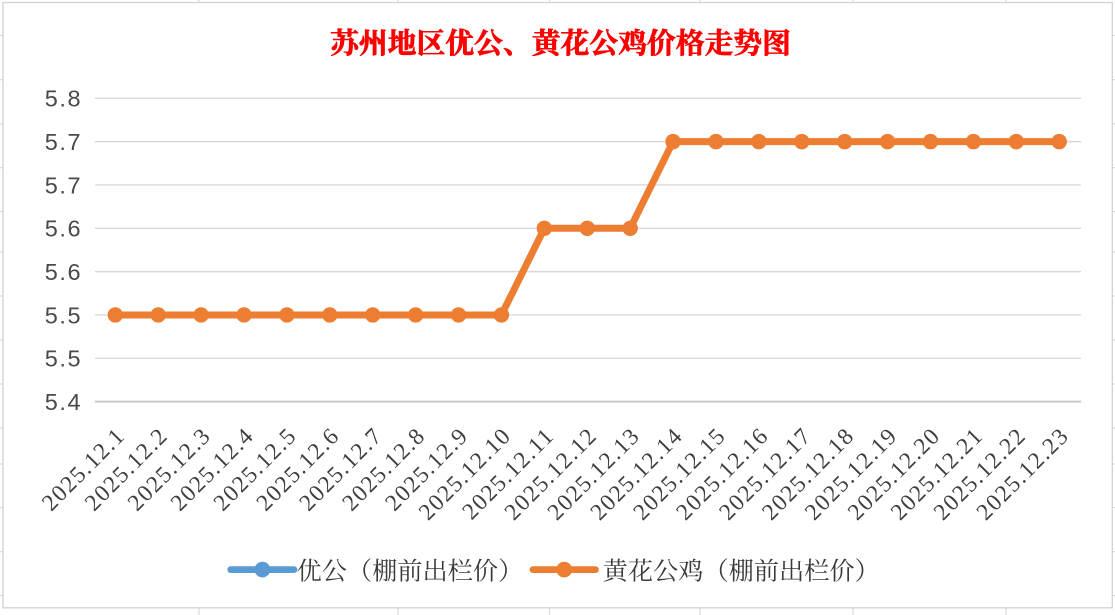  What do you see at coordinates (63, 99) in the screenshot?
I see `svg-text: 5.8` at bounding box center [63, 99].